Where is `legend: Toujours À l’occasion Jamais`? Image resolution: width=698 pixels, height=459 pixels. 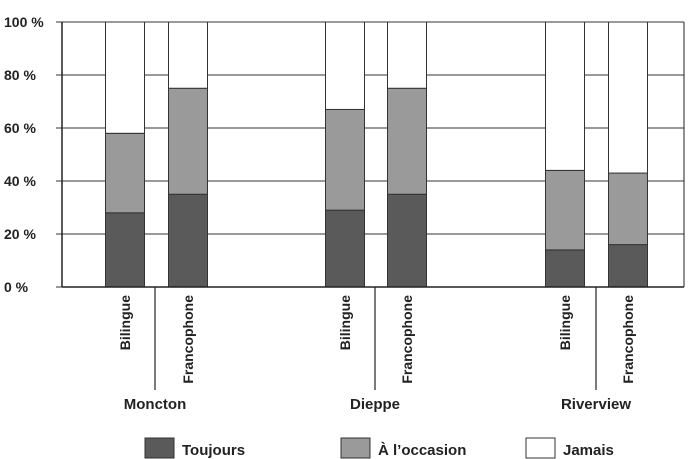
legend: Toujours À l’occasion Jamais is located at coordinates (379, 448).